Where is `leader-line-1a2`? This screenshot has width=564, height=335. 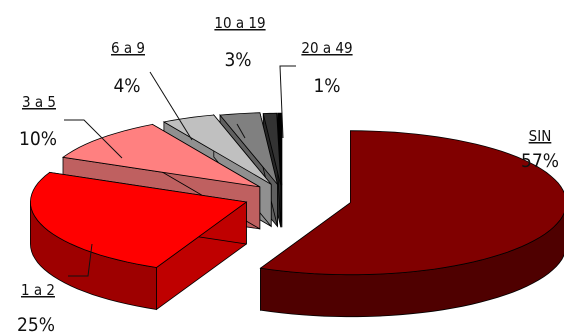
leader-line-1a2 is located at coordinates (80, 260).